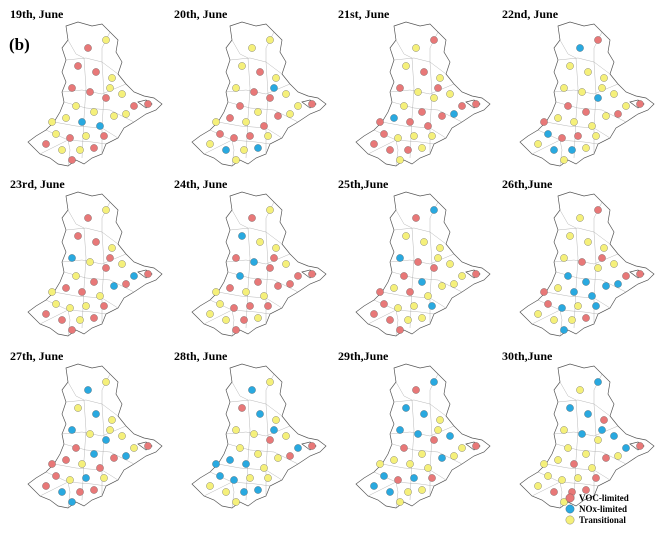  What do you see at coordinates (364, 14) in the screenshot?
I see `panel-date-title: 21st, June` at bounding box center [364, 14].